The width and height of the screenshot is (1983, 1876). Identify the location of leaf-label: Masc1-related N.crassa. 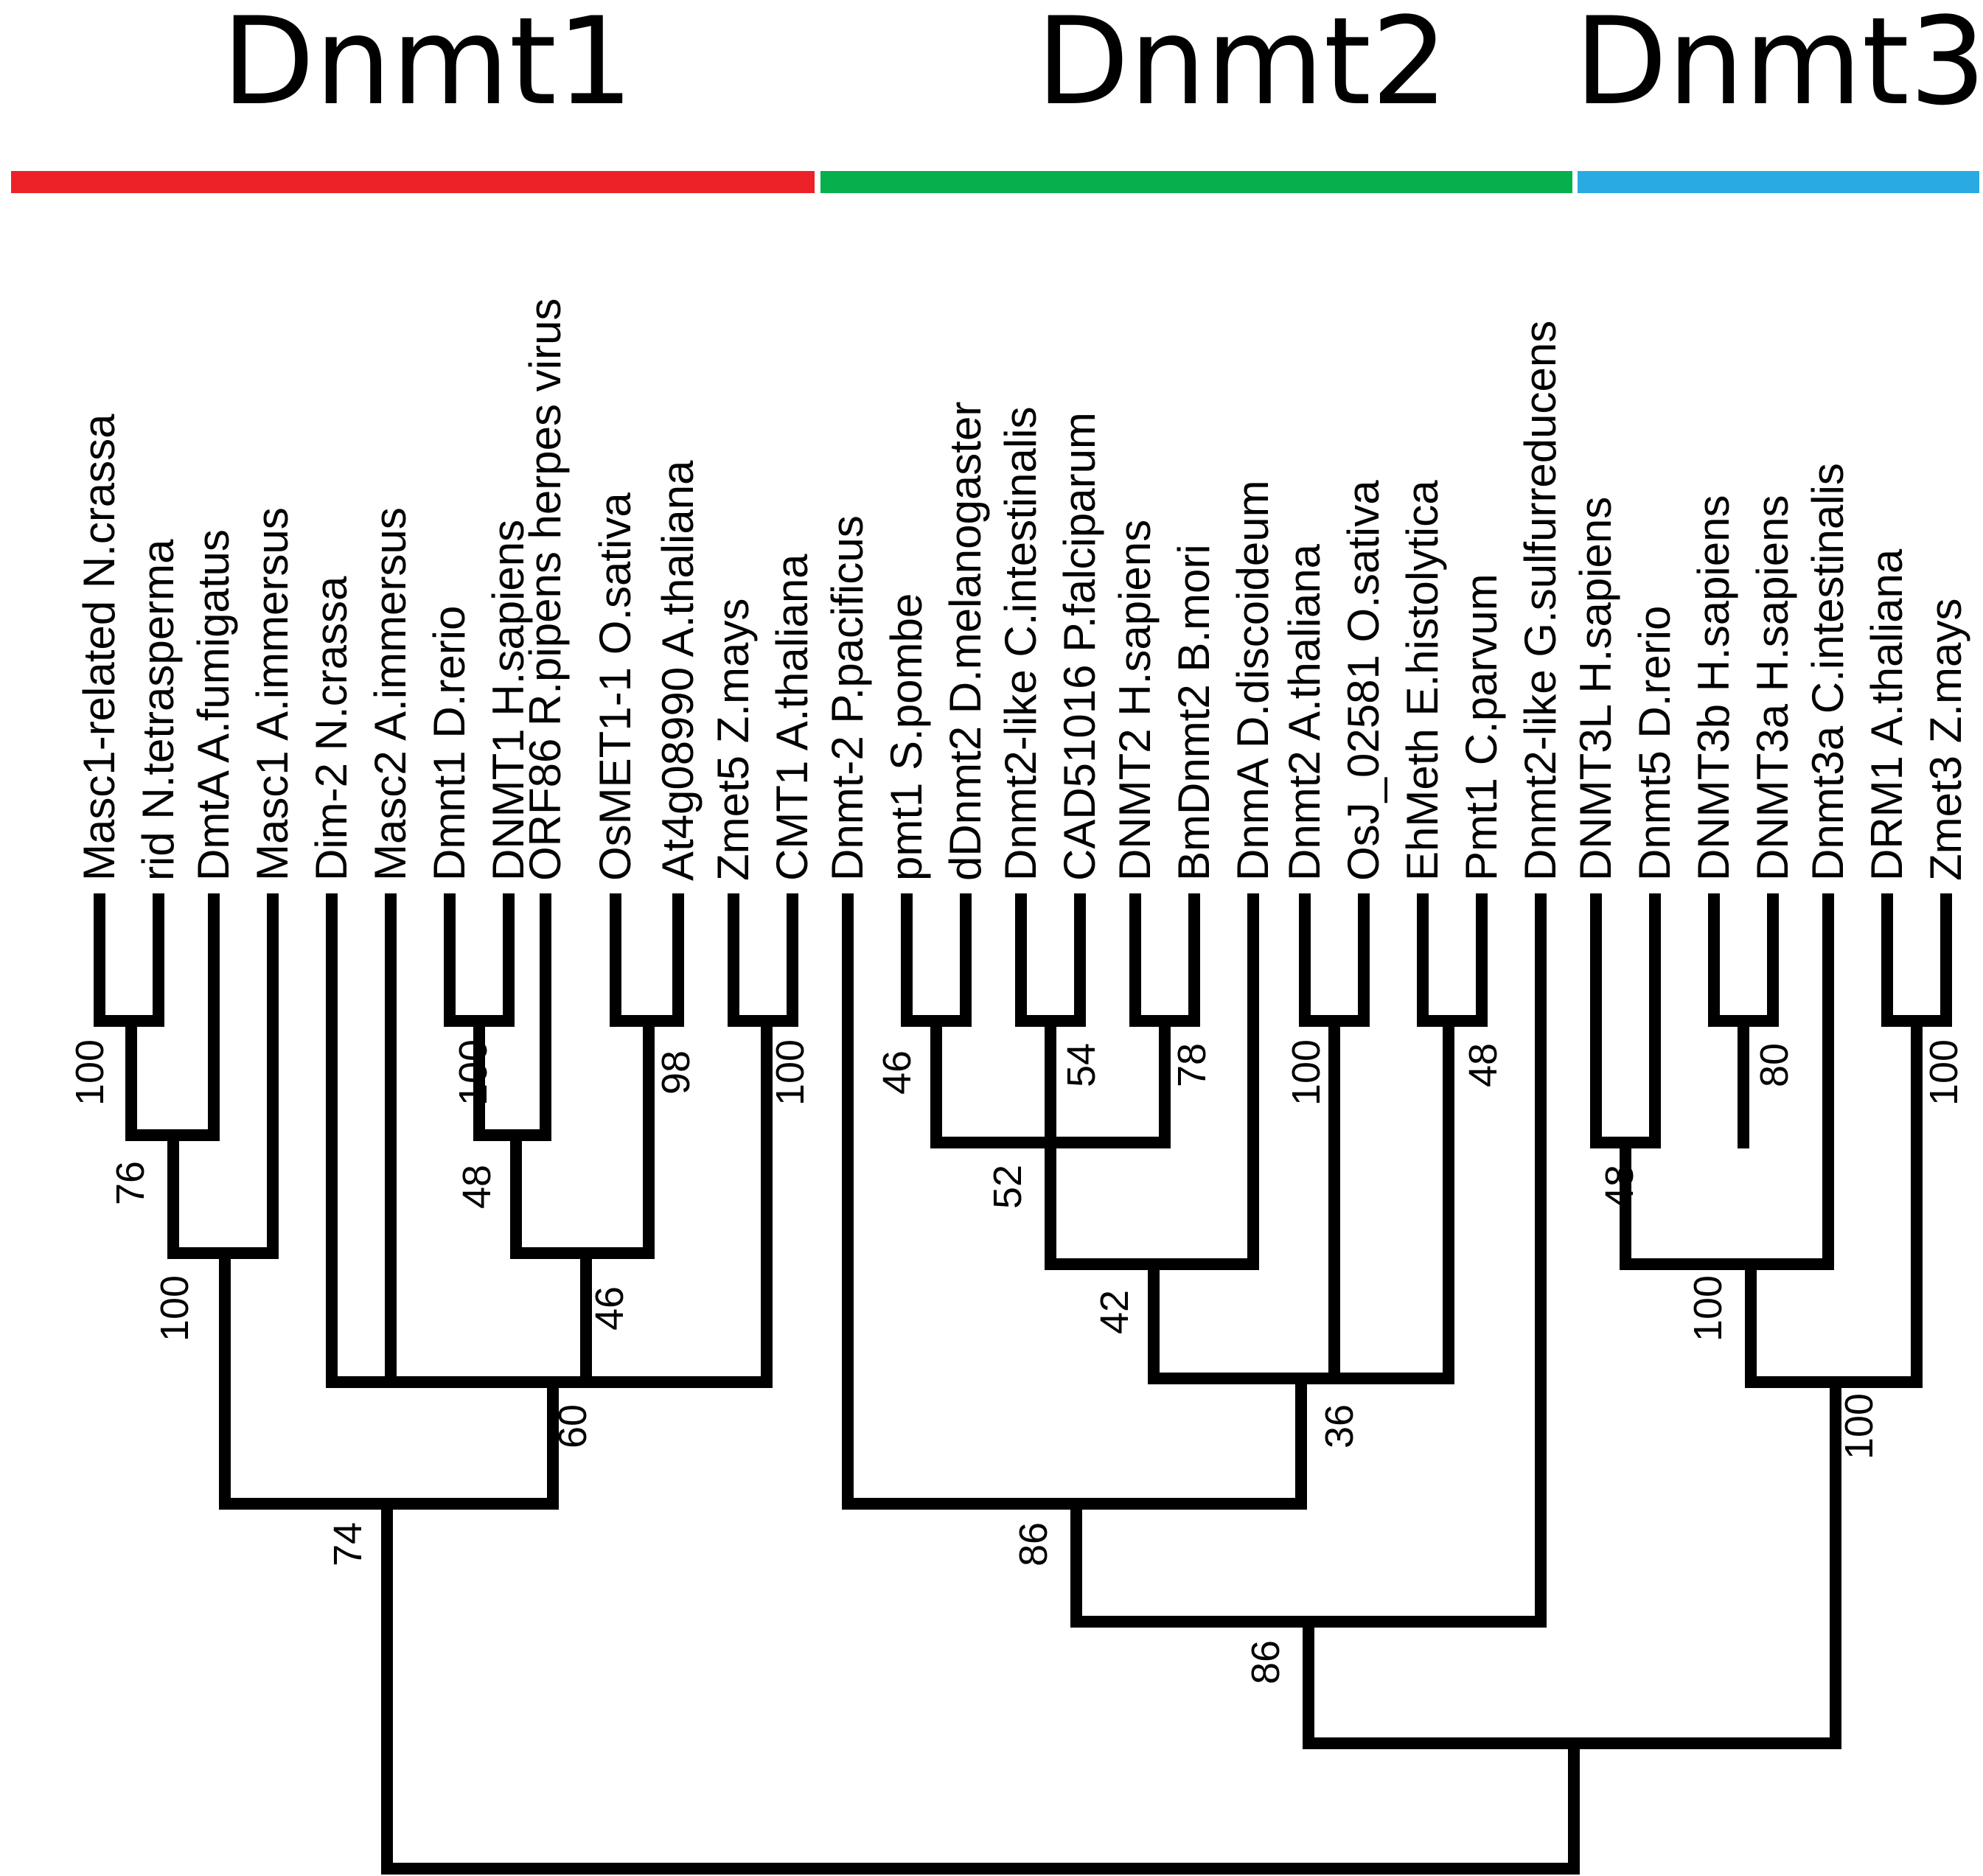
(99, 648).